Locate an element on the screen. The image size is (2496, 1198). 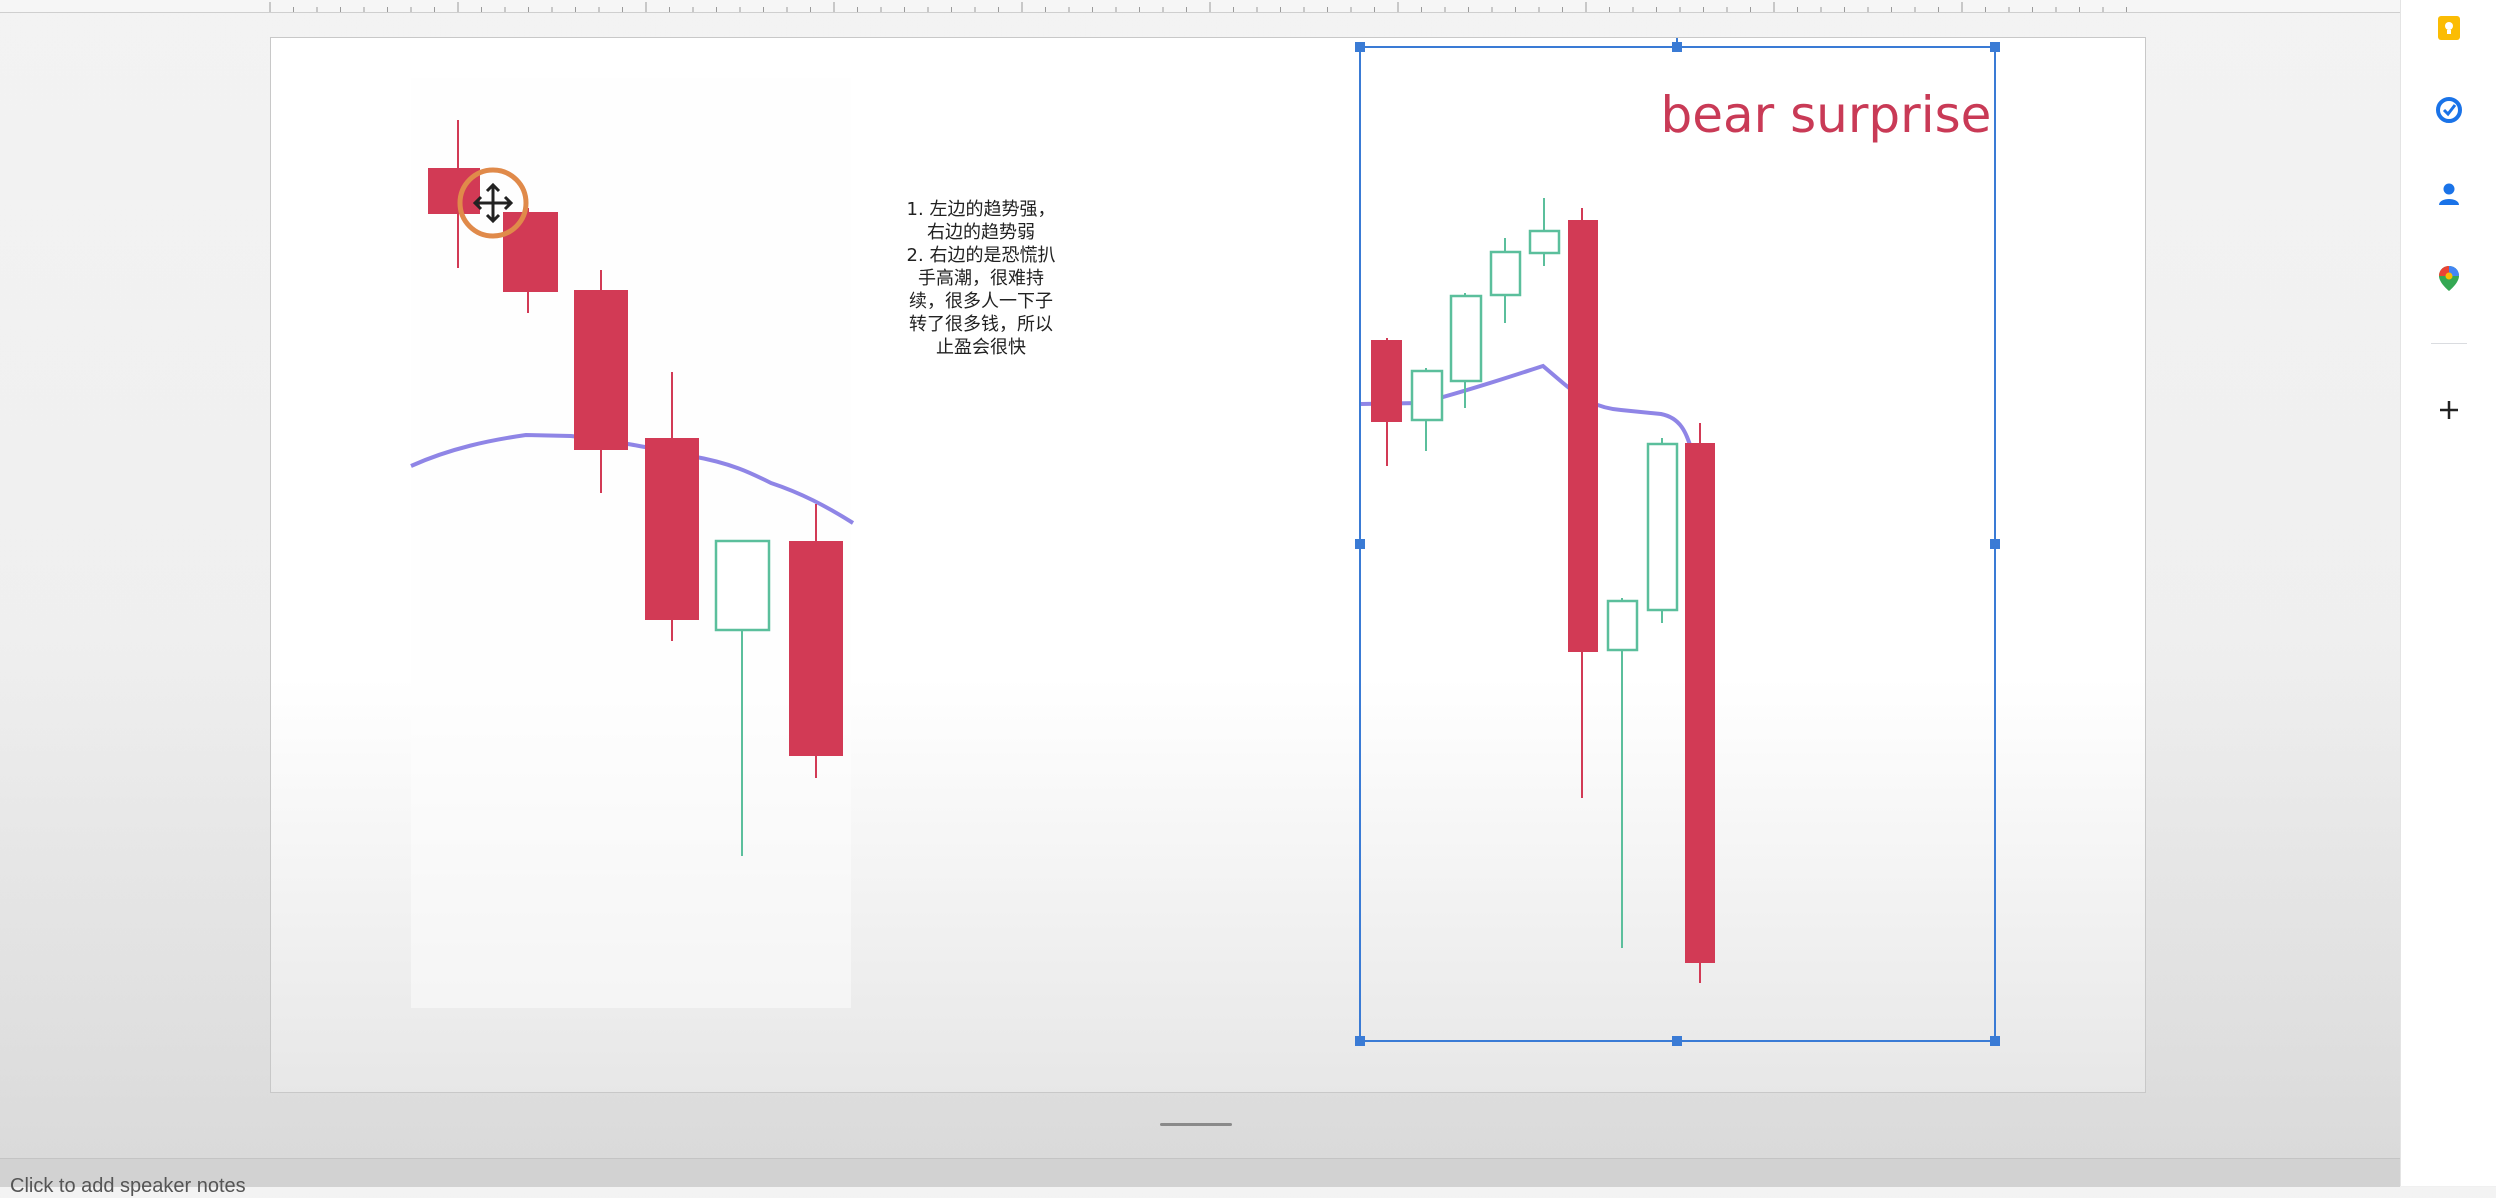
left-chart-background is located at coordinates (631, 543).